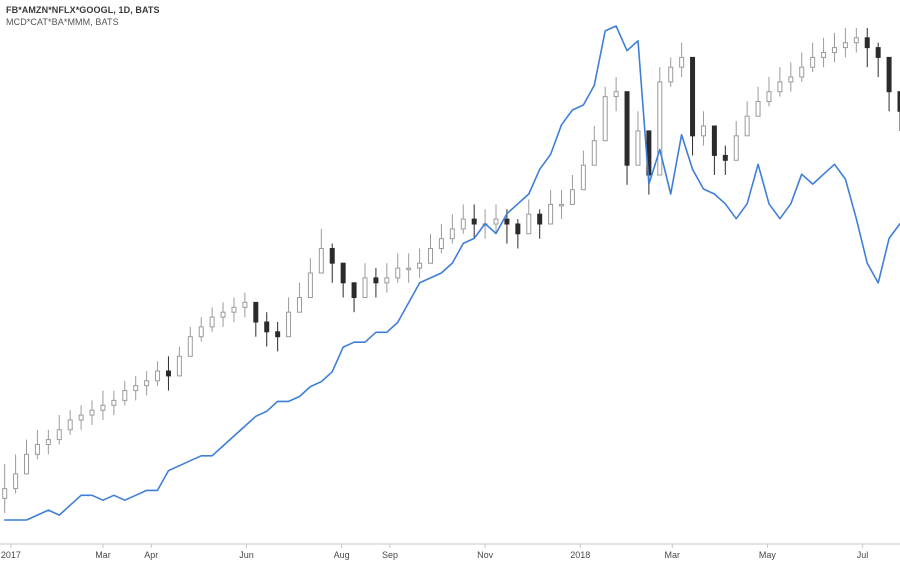 Image resolution: width=900 pixels, height=566 pixels. What do you see at coordinates (485, 555) in the screenshot?
I see `x-tick-label: Nov` at bounding box center [485, 555].